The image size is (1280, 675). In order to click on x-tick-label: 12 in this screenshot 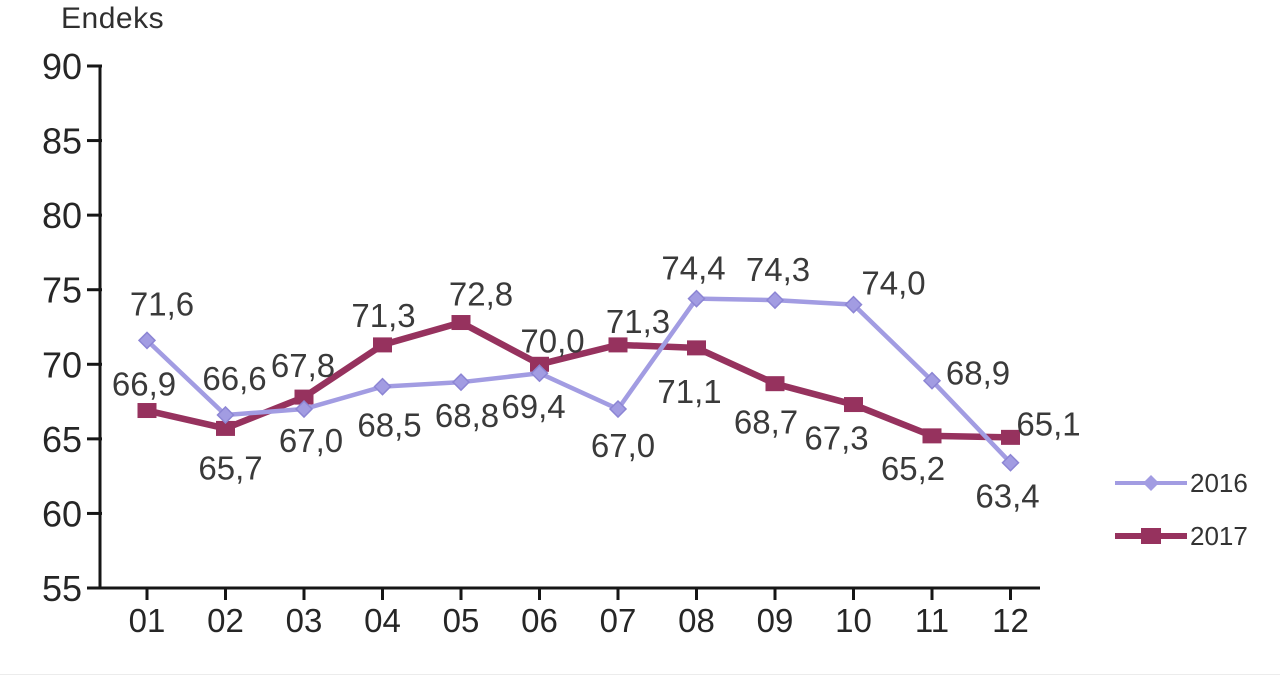, I will do `click(1010, 620)`.